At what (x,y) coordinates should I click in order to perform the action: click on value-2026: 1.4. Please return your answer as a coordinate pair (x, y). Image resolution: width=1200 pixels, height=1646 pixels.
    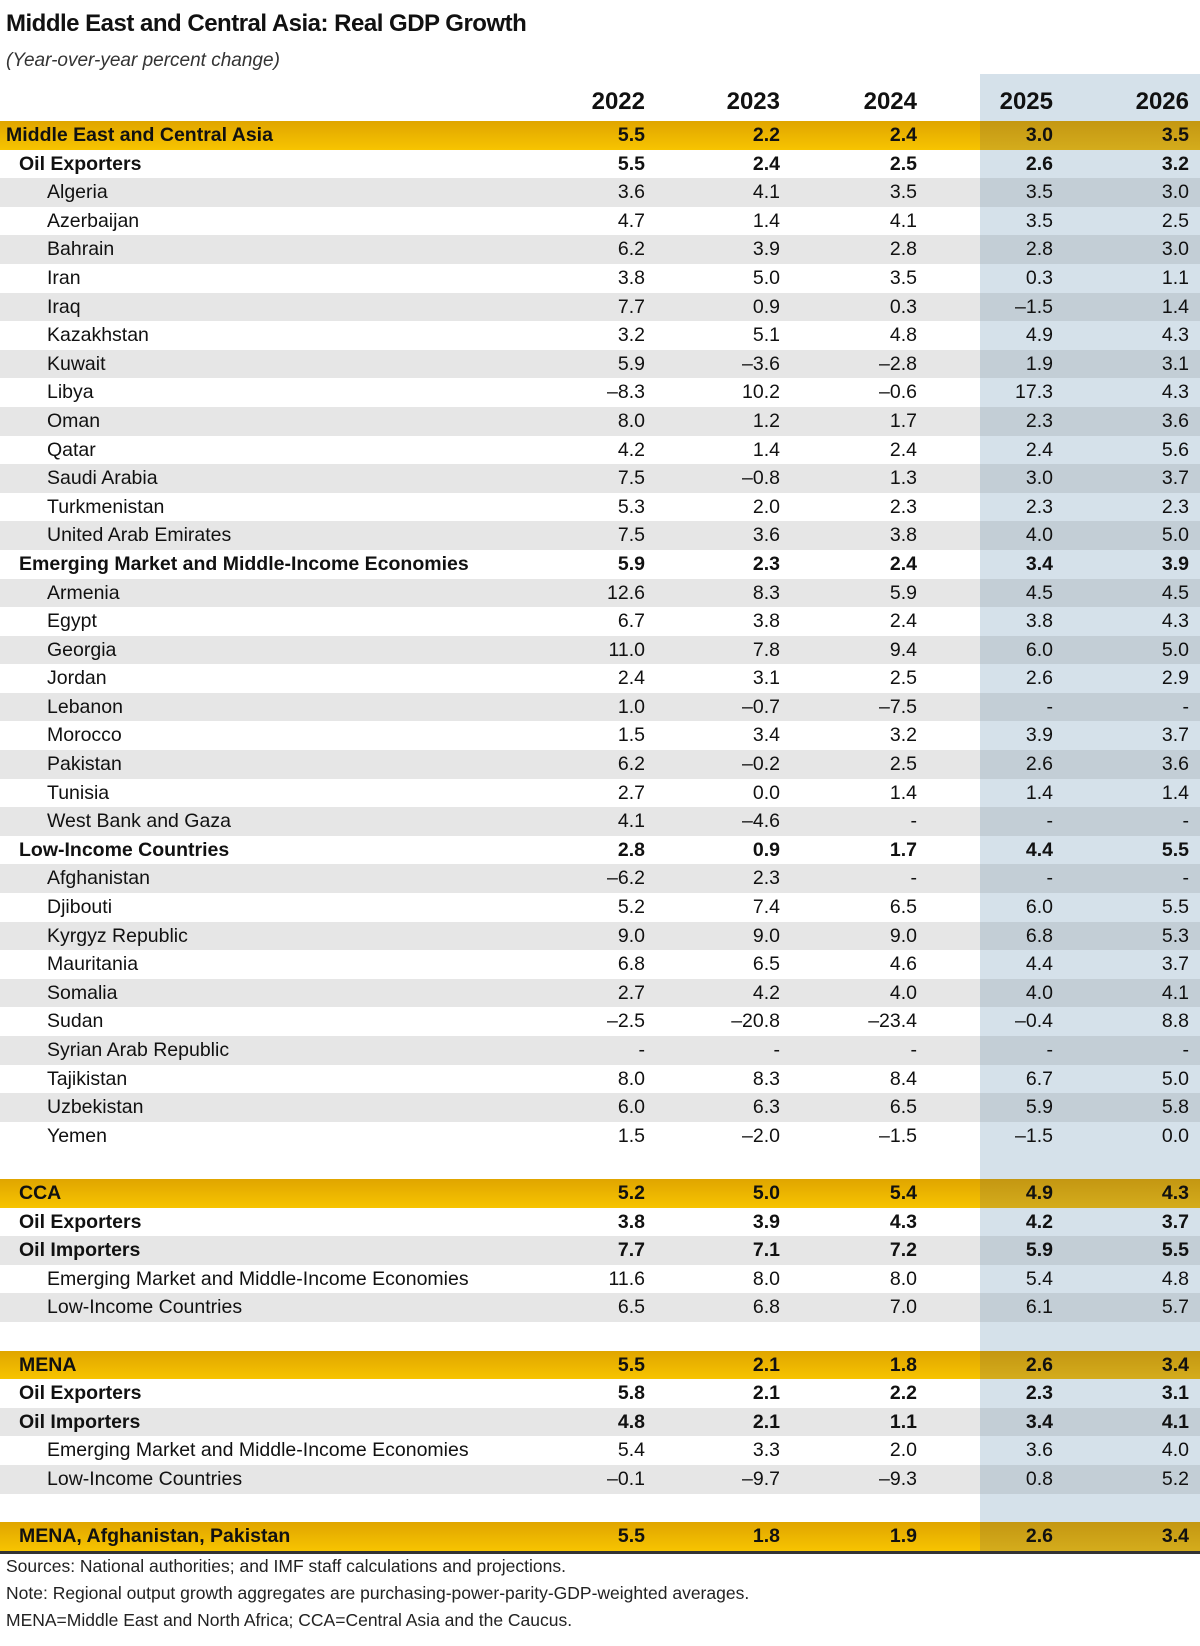
    Looking at the image, I should click on (1175, 306).